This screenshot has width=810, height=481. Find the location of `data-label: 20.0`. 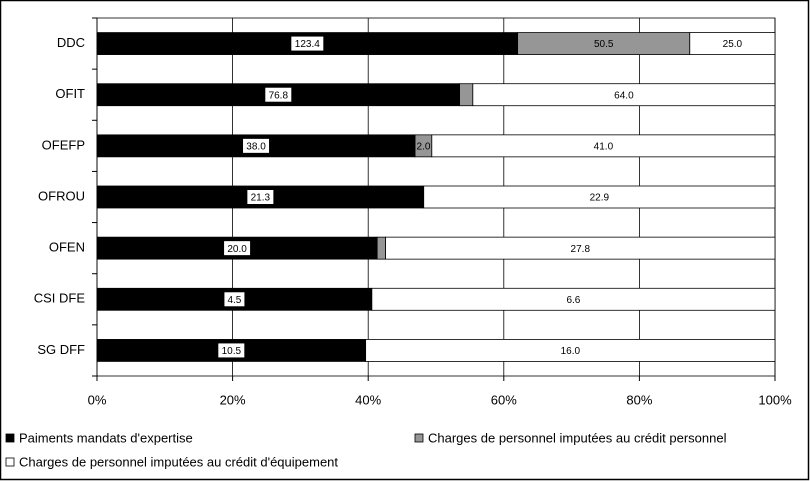

data-label: 20.0 is located at coordinates (237, 249).